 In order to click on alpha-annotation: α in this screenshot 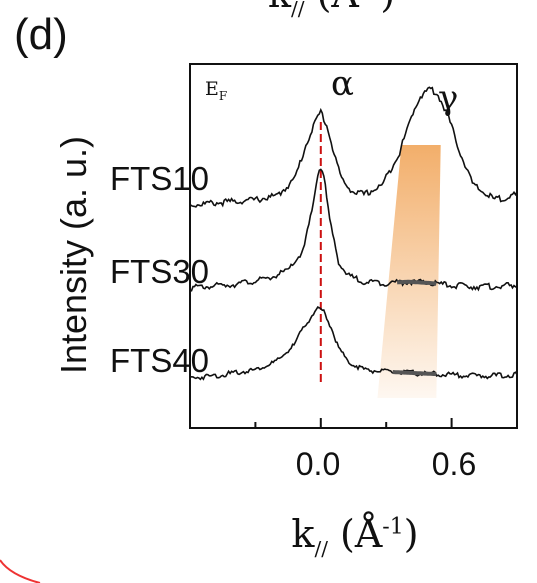, I will do `click(342, 84)`.